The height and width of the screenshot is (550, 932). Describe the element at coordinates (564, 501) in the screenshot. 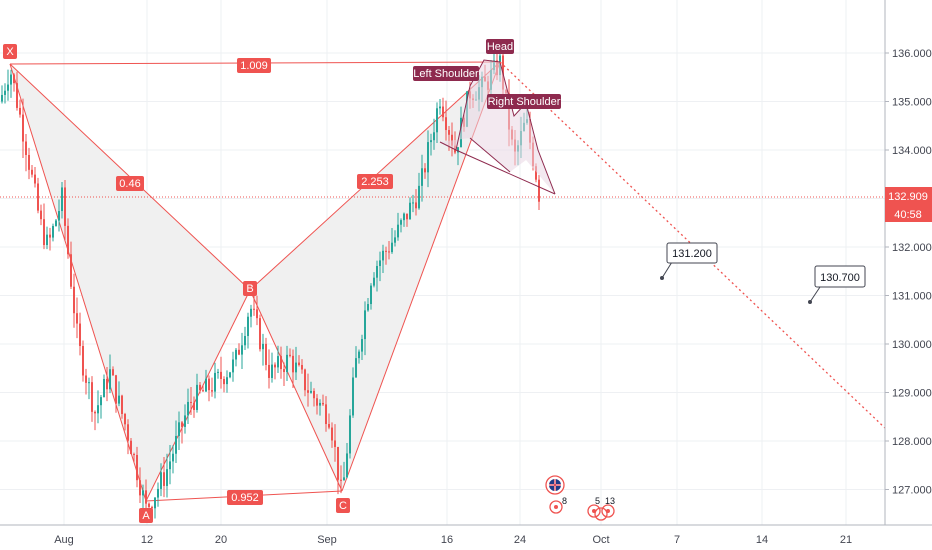

I see `svg-text: 8` at that location.